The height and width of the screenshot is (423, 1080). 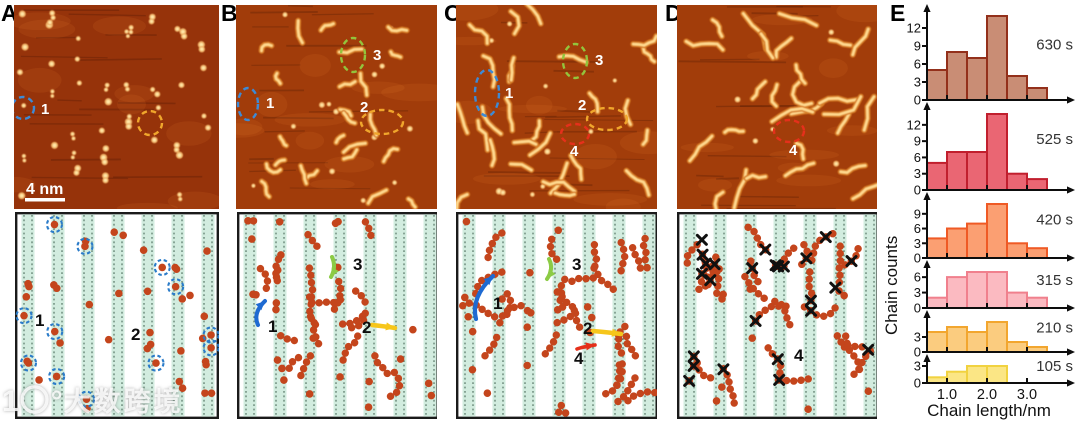 I want to click on scale-bar, so click(x=45, y=200).